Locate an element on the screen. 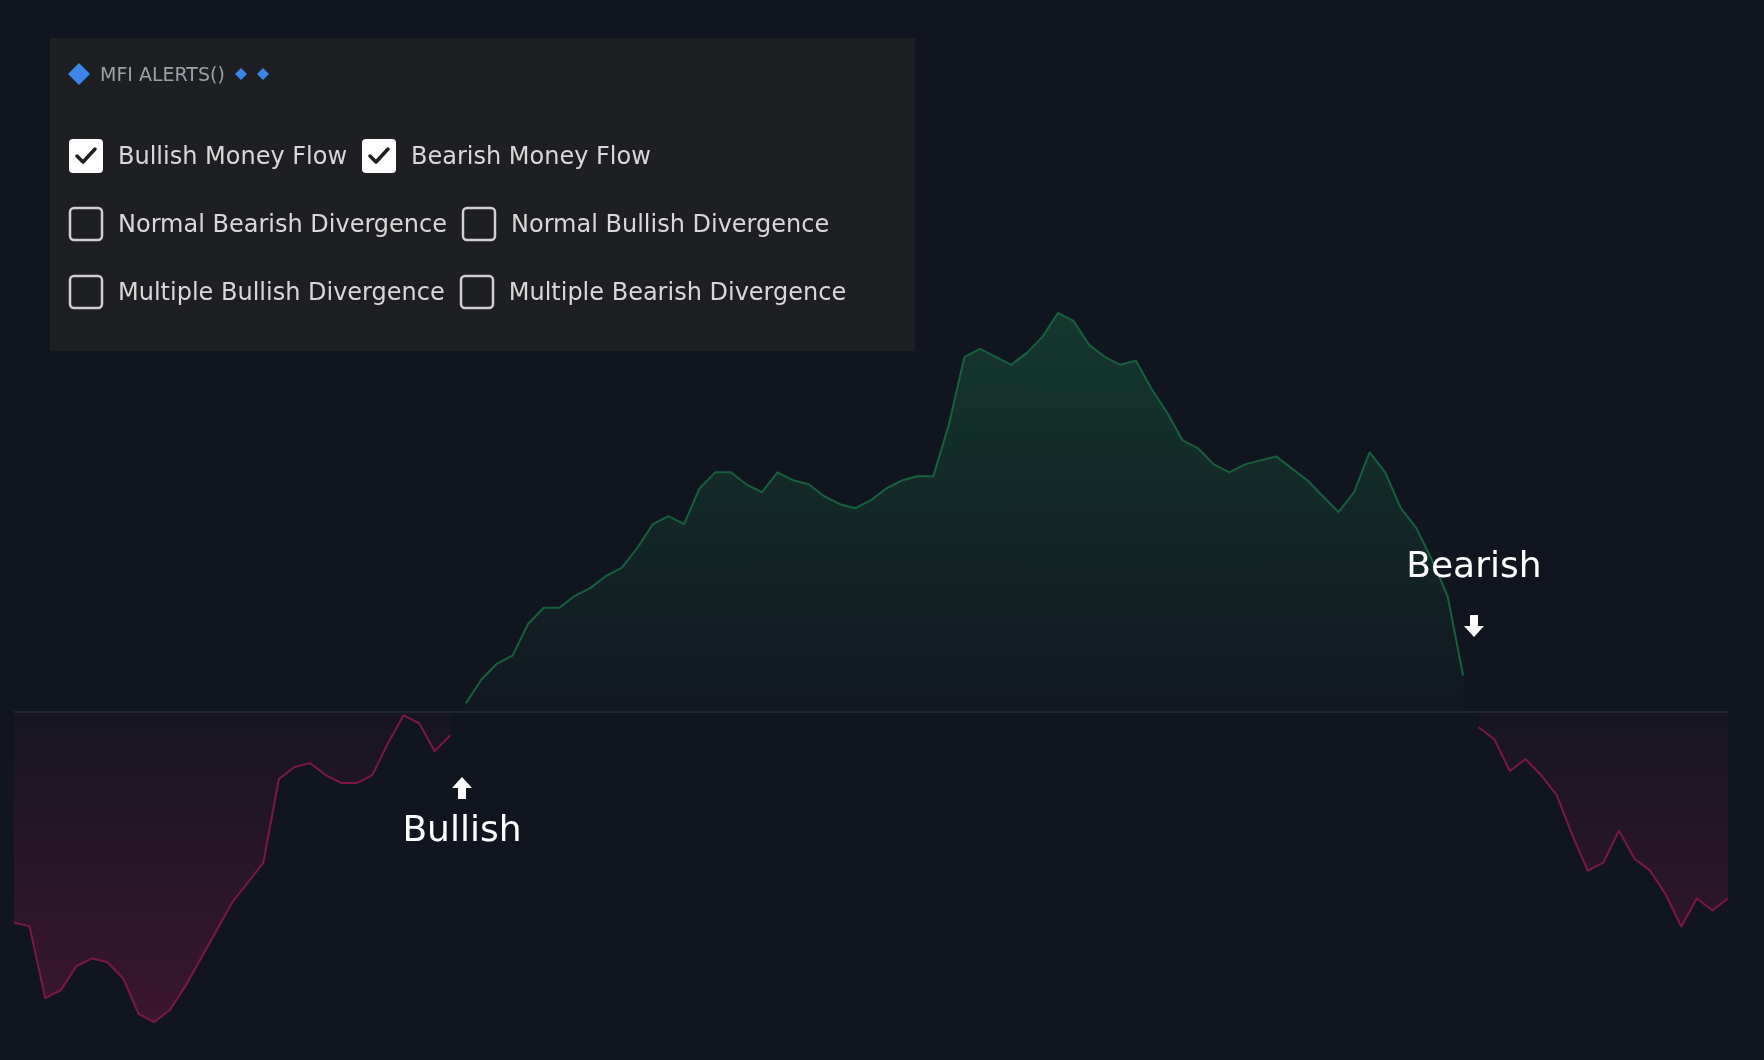 Image resolution: width=1764 pixels, height=1060 pixels. alerts-panel: MFI ALERTS() Bullish Money Flow Bearish Money Flow Normal Bearish Divergence Normal Bullish Divergence Multiple Bullish Divergence Multiple Bearish Divergence is located at coordinates (482, 194).